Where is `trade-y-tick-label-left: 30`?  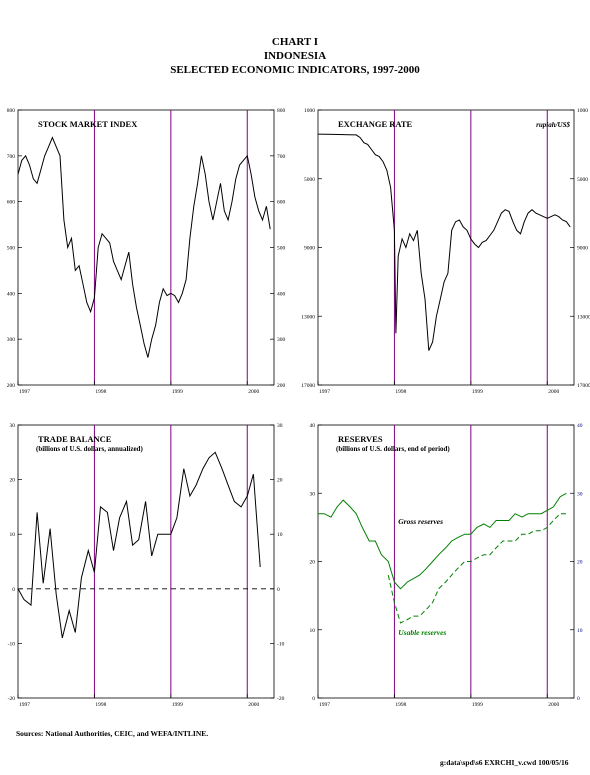 trade-y-tick-label-left: 30 is located at coordinates (13, 426).